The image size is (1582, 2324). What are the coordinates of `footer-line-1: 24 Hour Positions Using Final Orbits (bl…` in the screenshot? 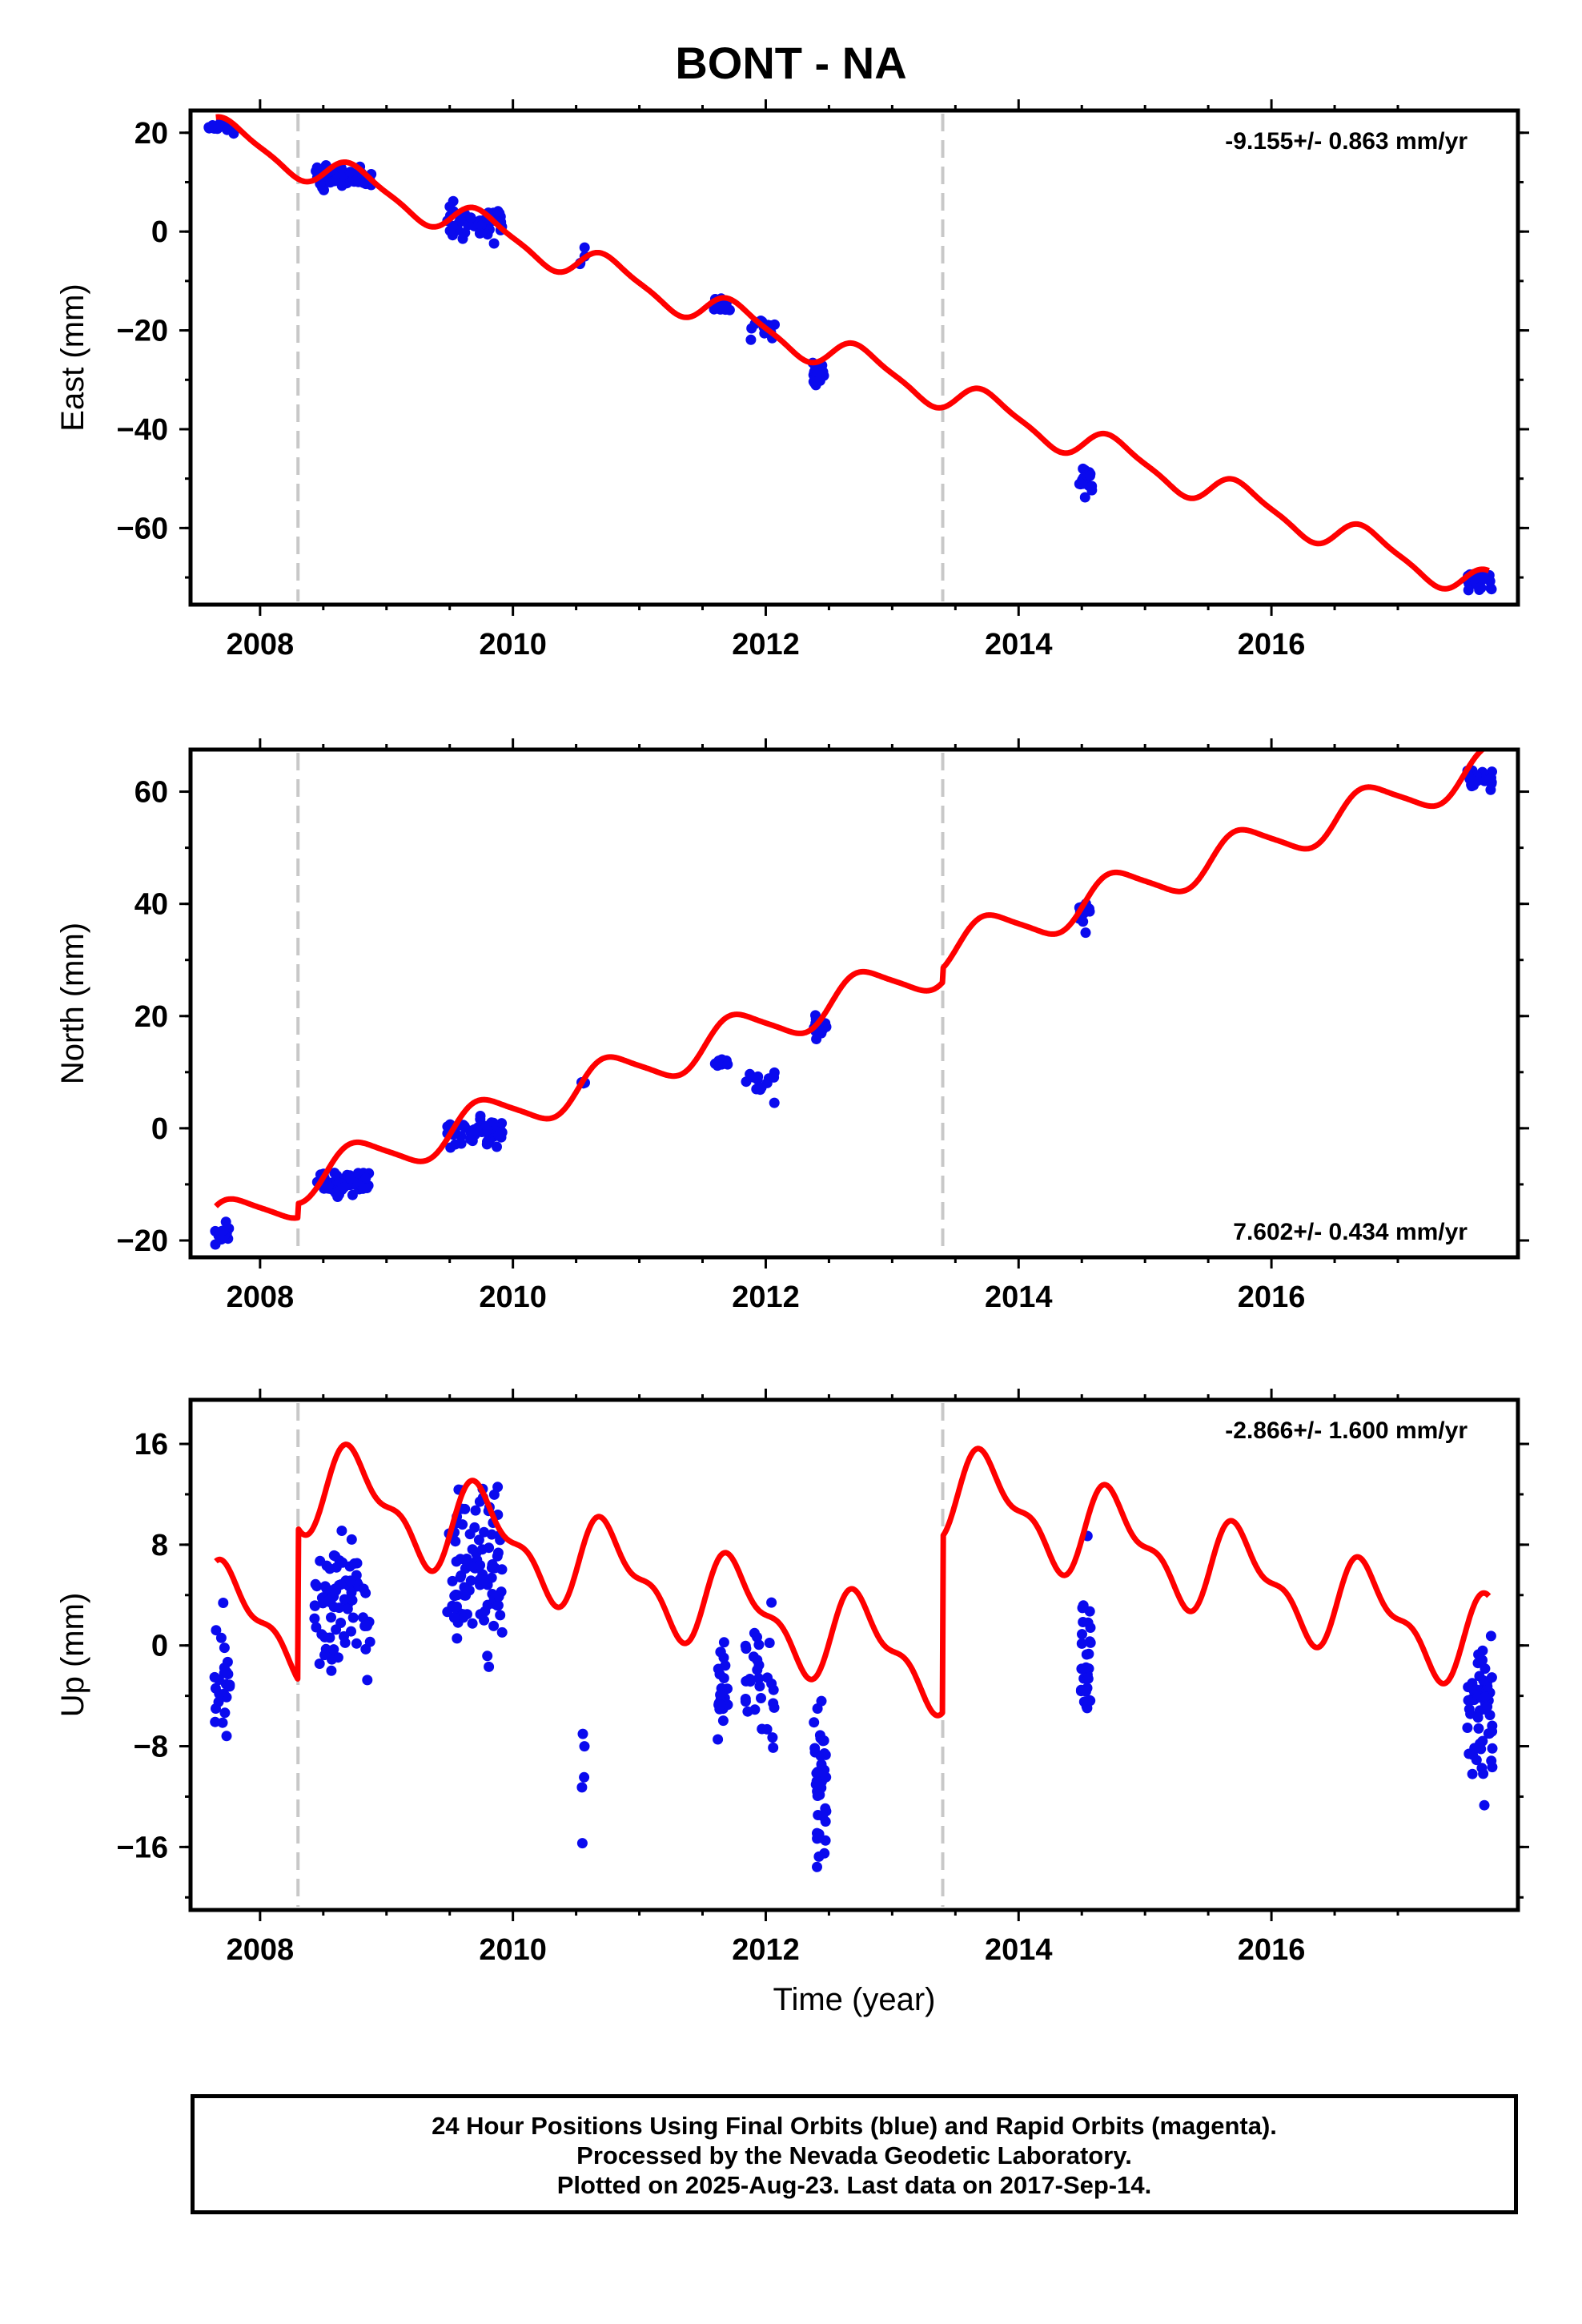 It's located at (854, 2126).